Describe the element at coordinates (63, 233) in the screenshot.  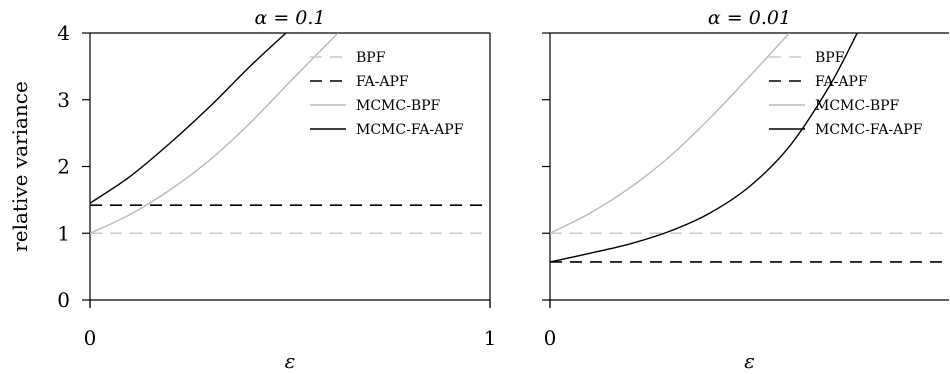
I see `y-tick-label: 1` at that location.